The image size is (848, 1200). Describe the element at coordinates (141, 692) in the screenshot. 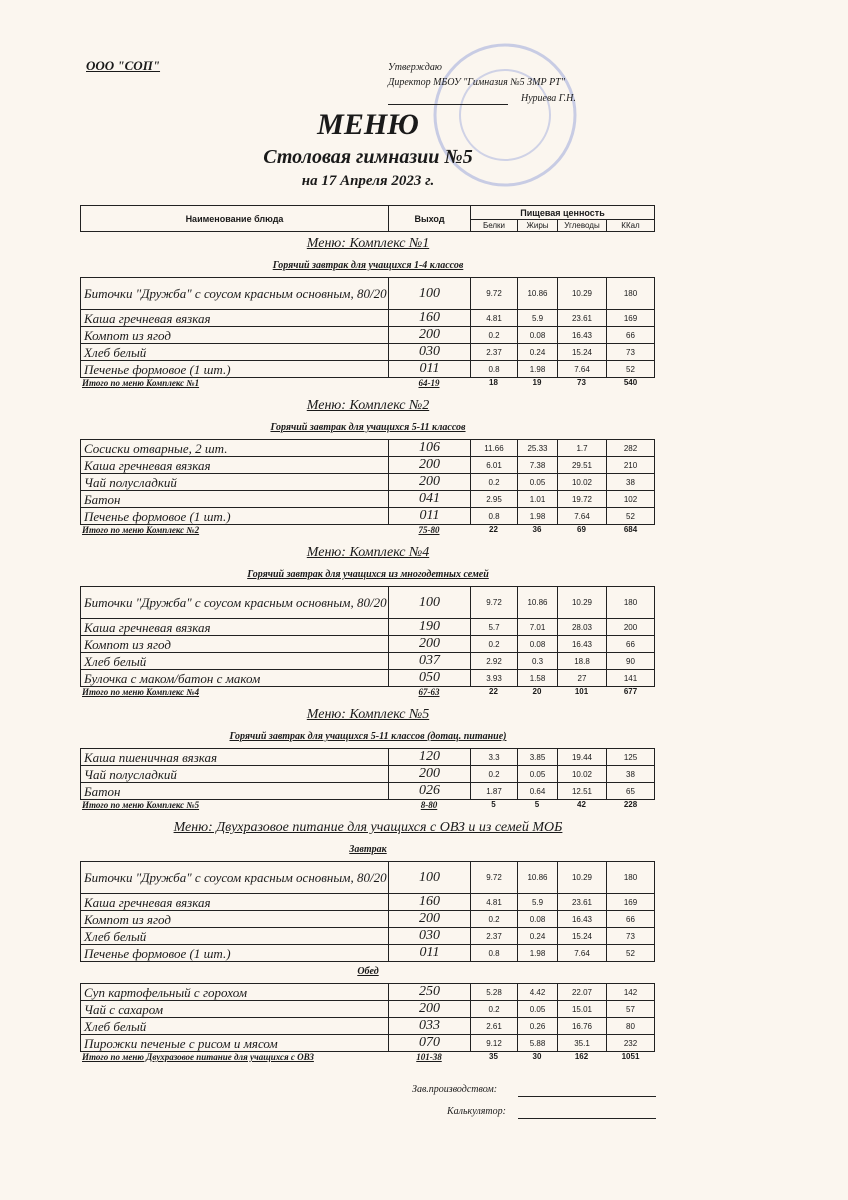

I see `total-label: Итого по меню Комплекс №4` at that location.